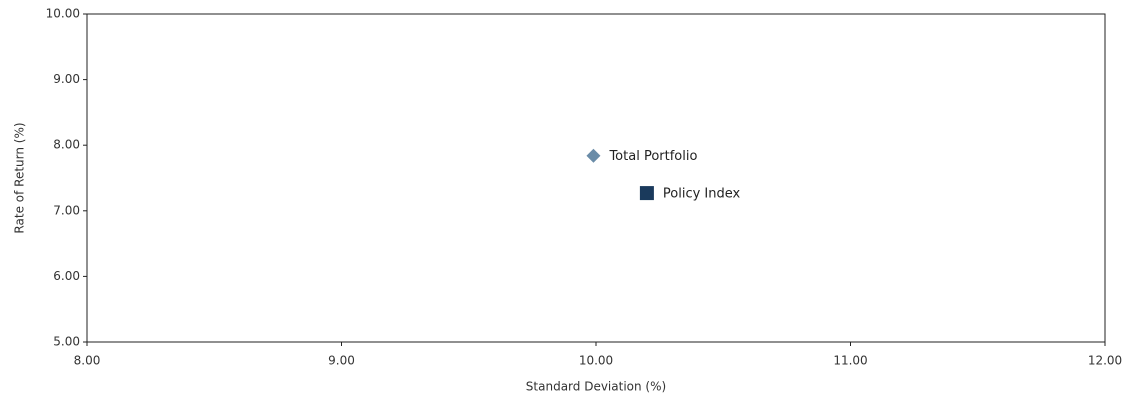  I want to click on point-label: Policy Index, so click(702, 194).